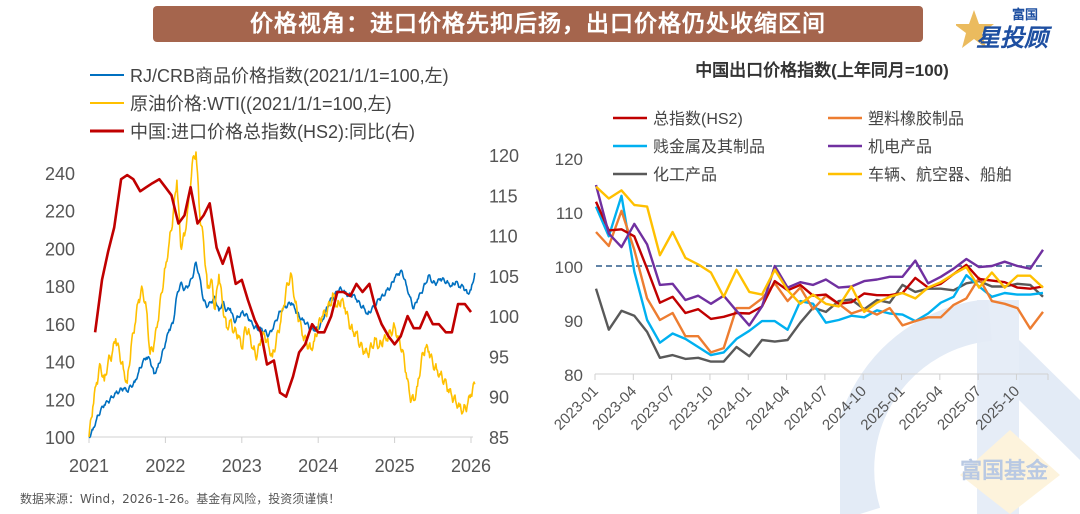 The width and height of the screenshot is (1080, 514). What do you see at coordinates (822, 70) in the screenshot?
I see `right-chart-title: 中国出口价格指数(上年同月=100)` at bounding box center [822, 70].